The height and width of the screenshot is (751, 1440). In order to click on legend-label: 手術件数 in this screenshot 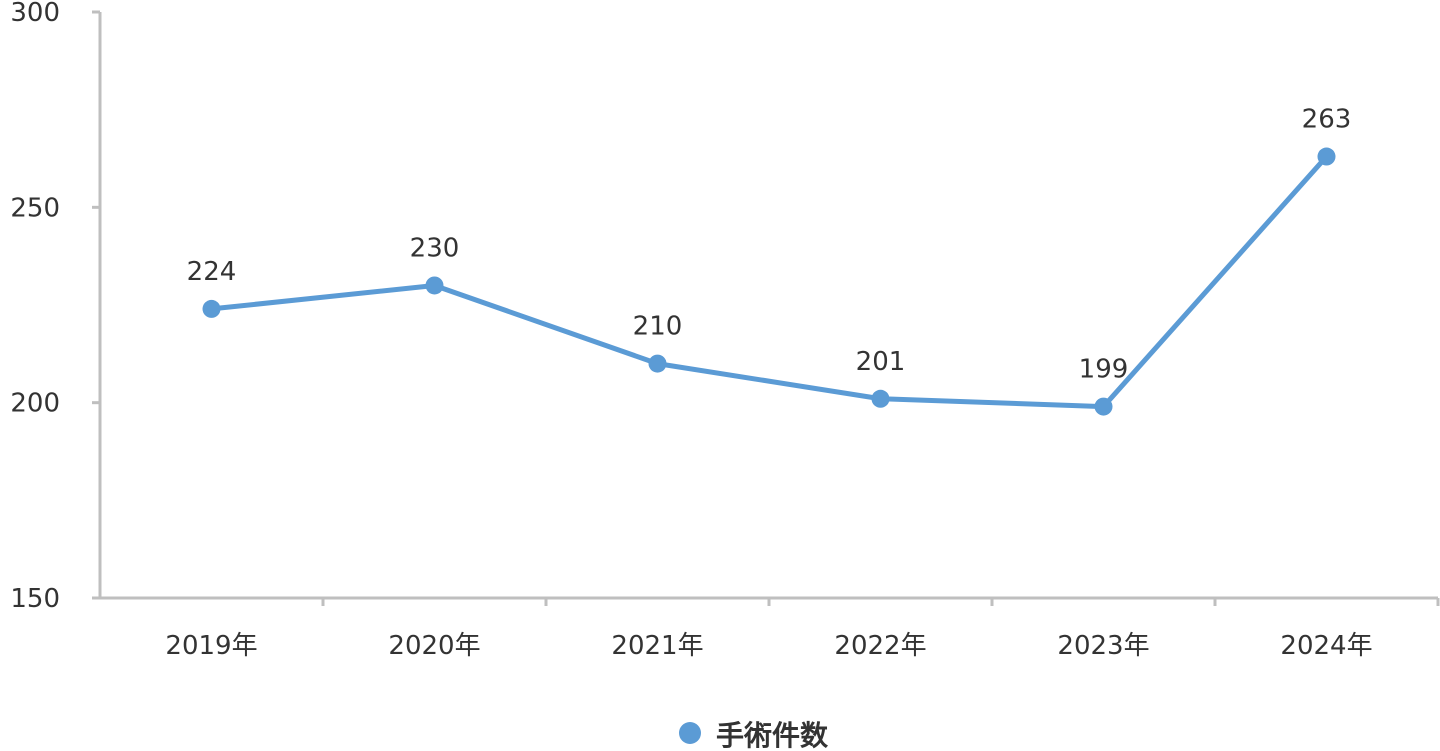, I will do `click(772, 735)`.